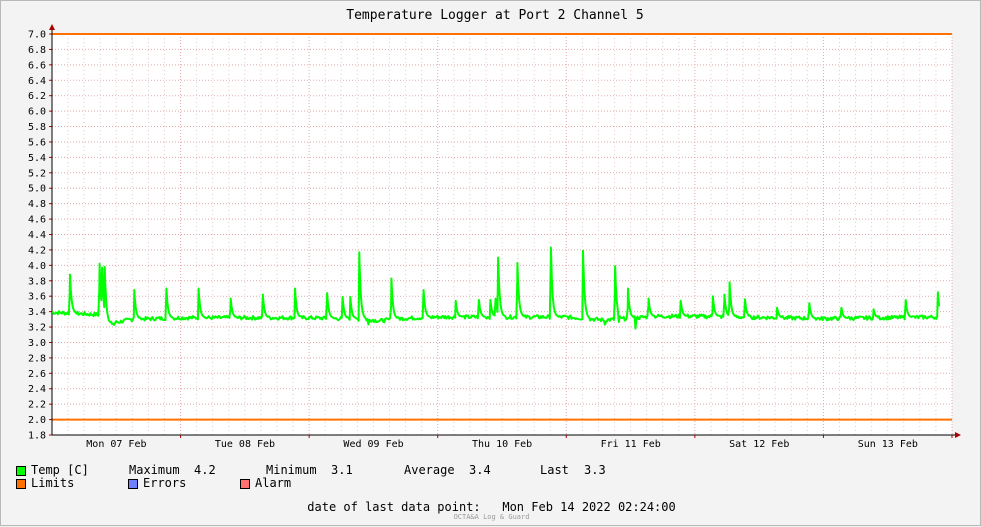  What do you see at coordinates (21, 470) in the screenshot?
I see `legend-swatch-temp` at bounding box center [21, 470].